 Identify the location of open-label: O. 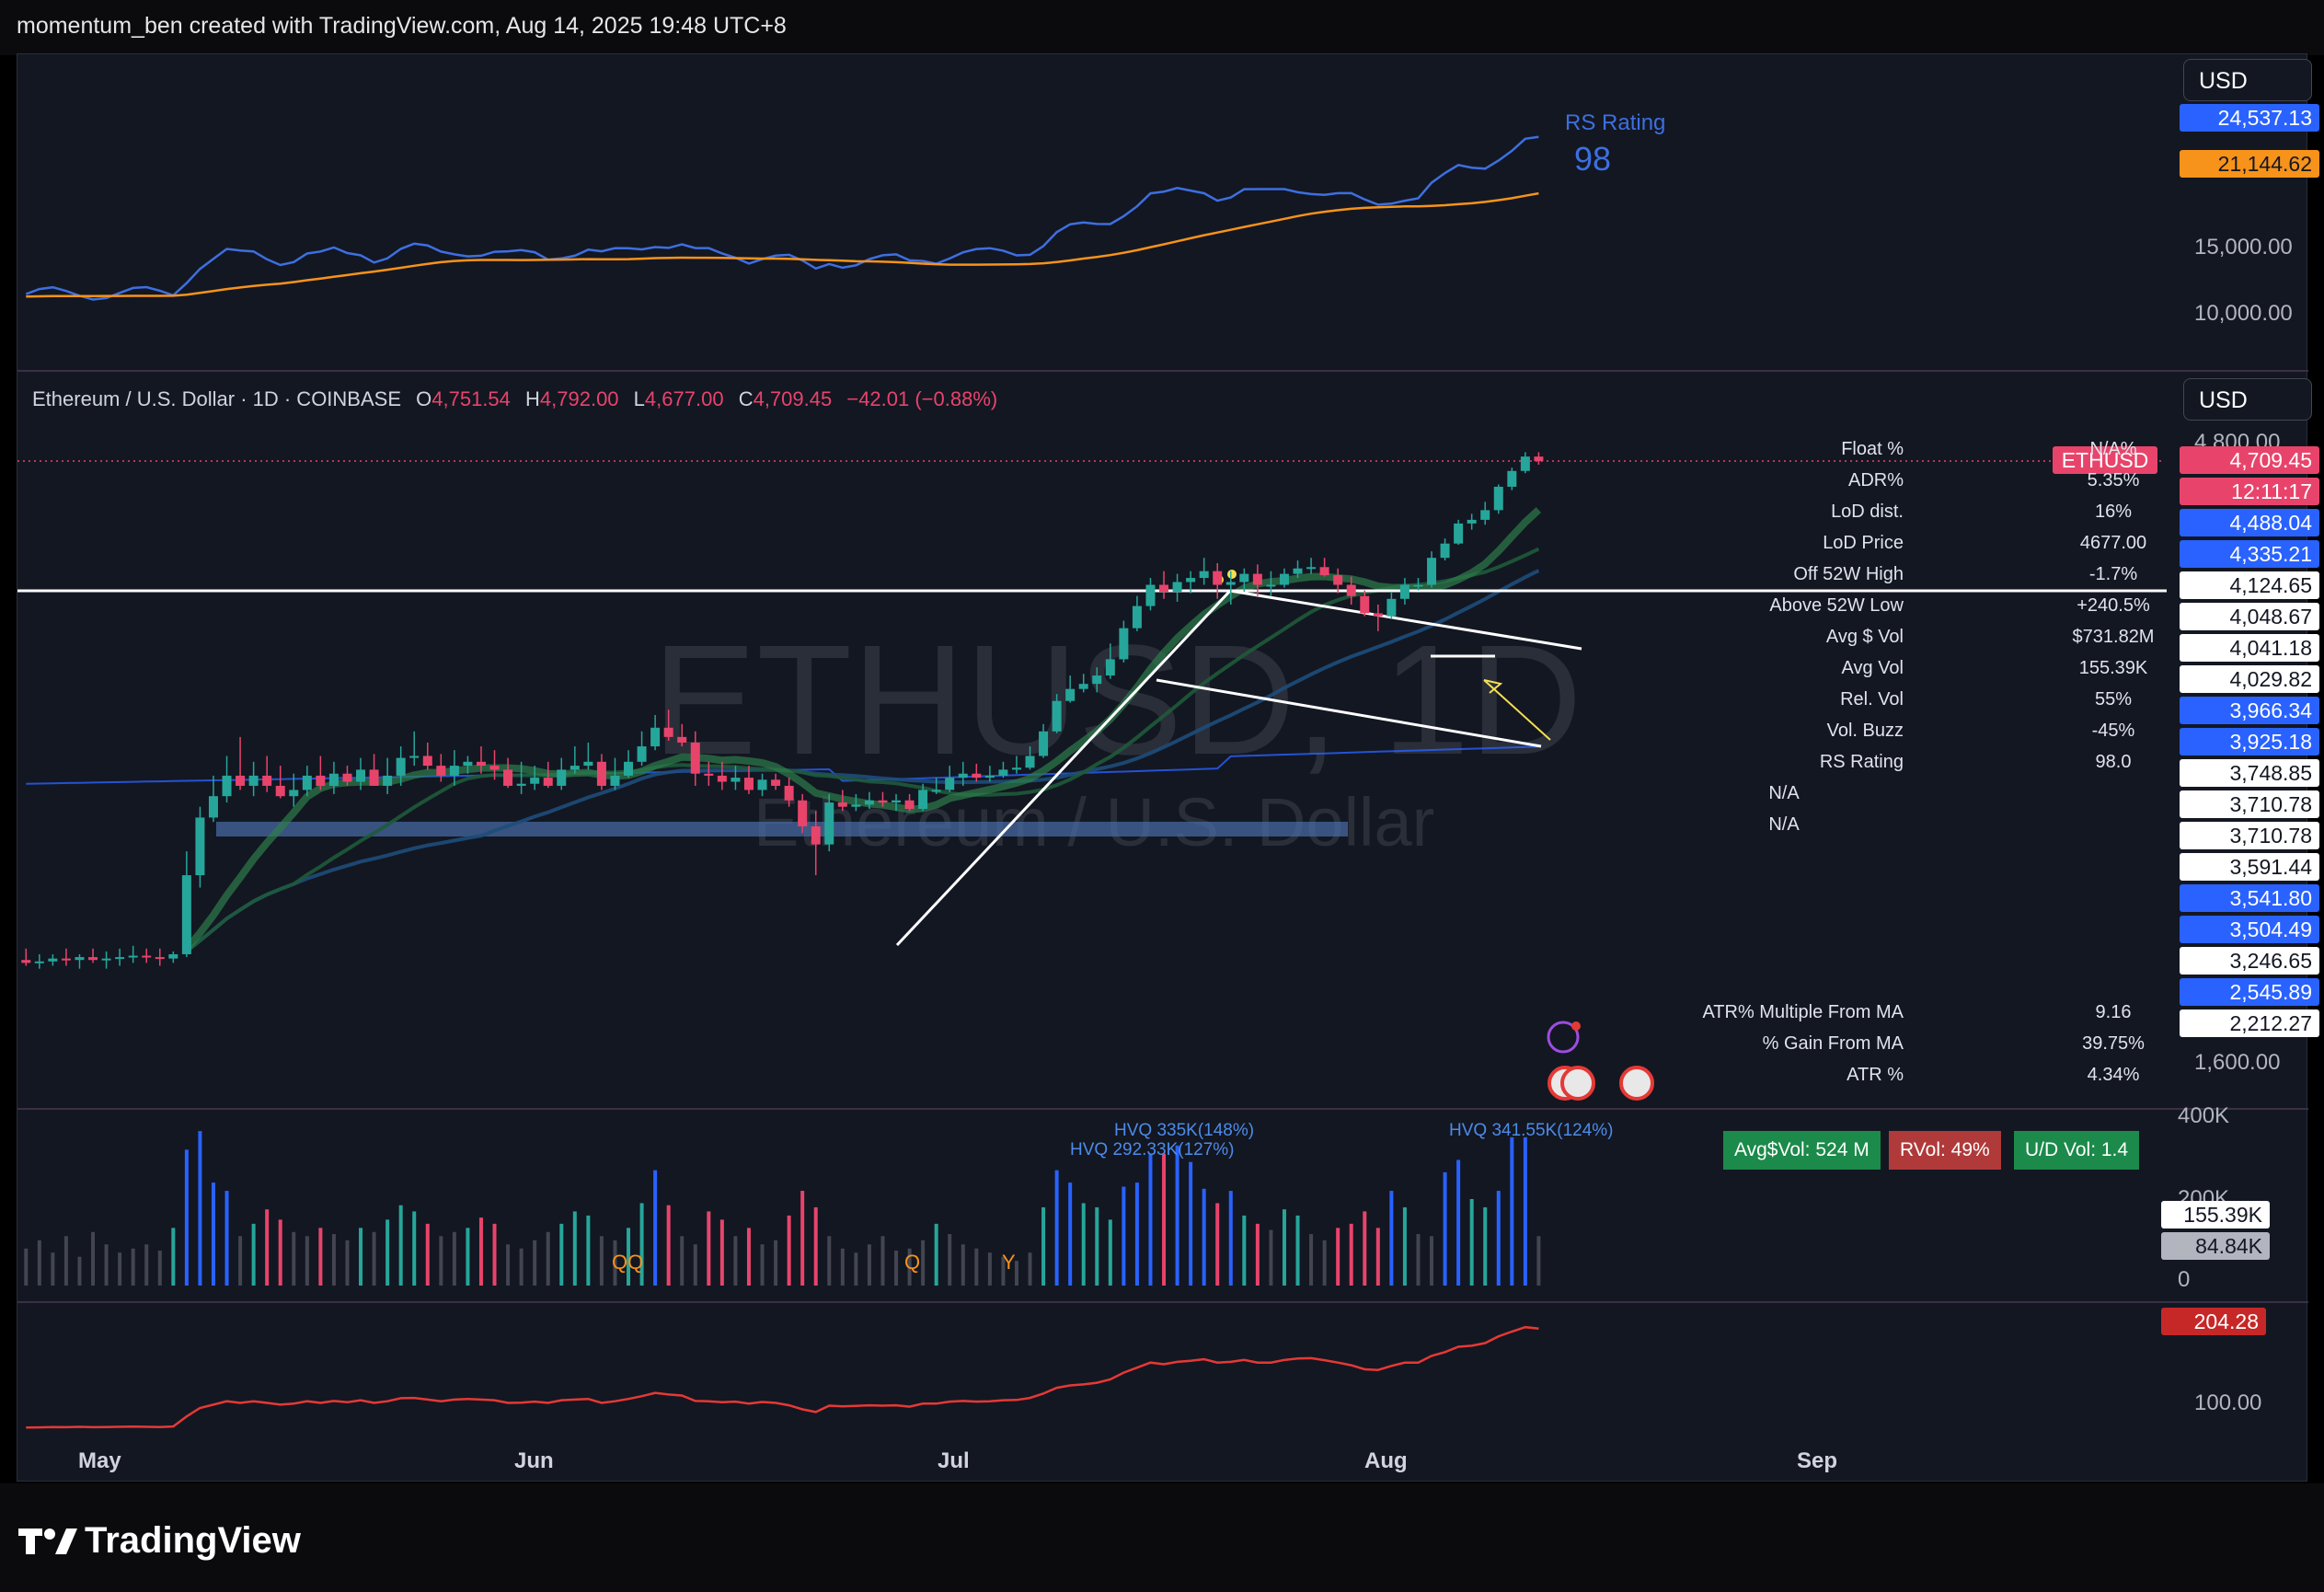
(424, 398).